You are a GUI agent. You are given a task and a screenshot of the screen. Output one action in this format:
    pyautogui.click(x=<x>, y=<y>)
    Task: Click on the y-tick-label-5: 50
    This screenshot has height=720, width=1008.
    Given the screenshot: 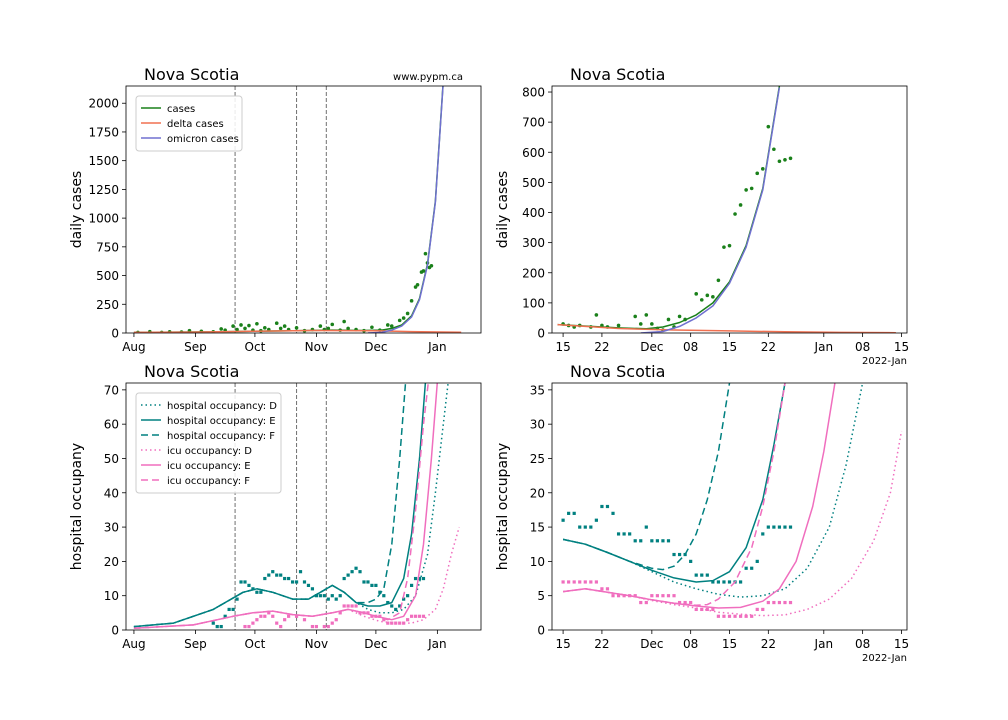 What is the action you would take?
    pyautogui.click(x=111, y=459)
    